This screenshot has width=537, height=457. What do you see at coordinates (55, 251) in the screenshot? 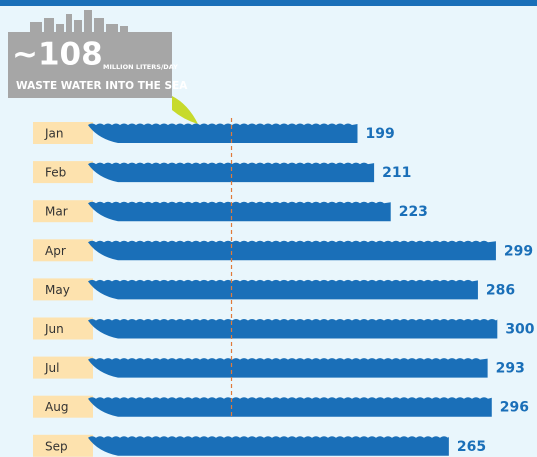
I see `category-label: Apr` at bounding box center [55, 251].